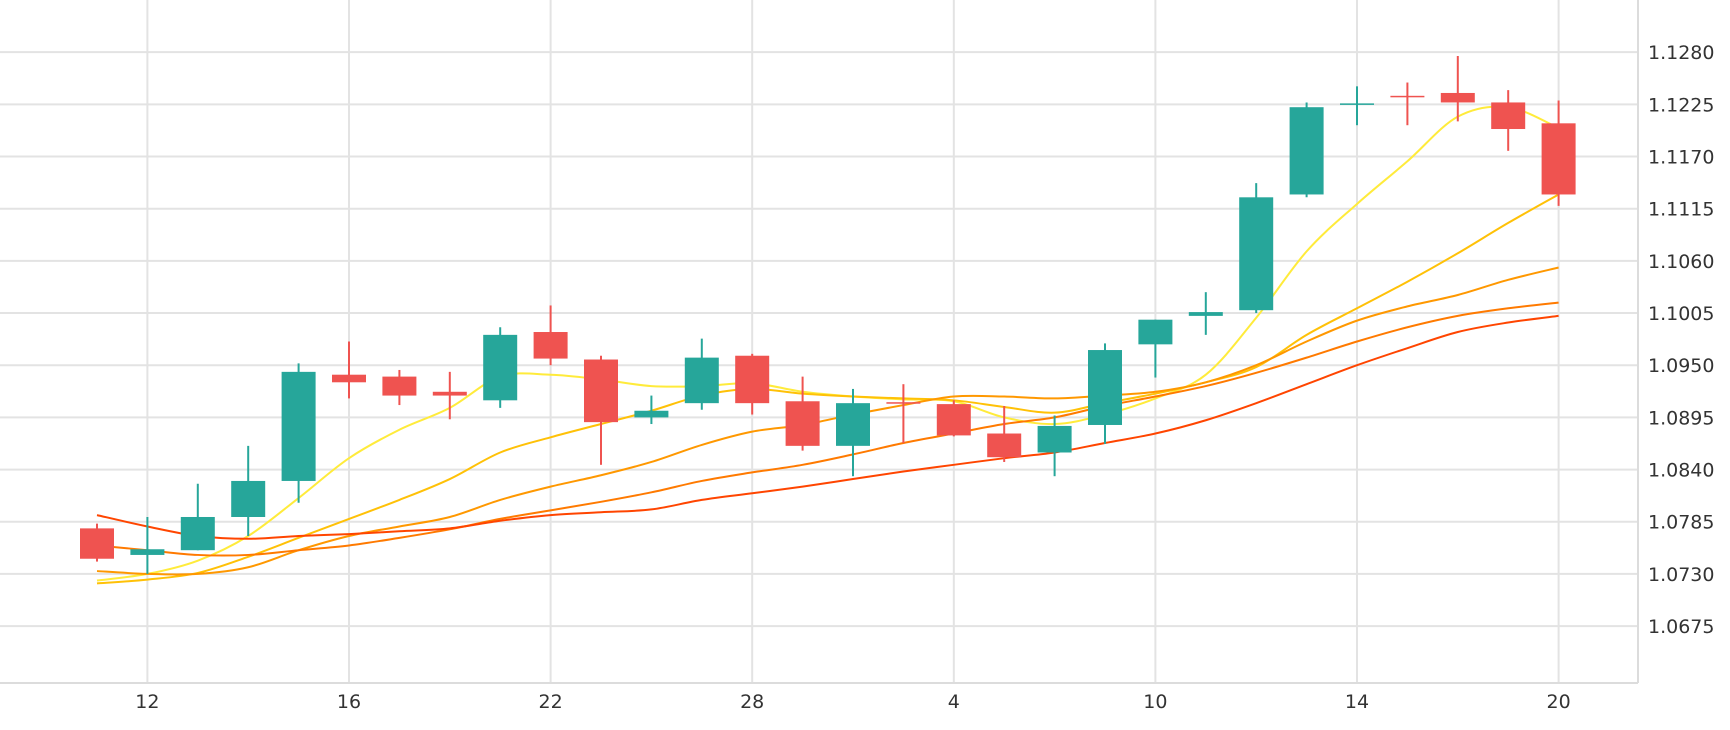 This screenshot has width=1730, height=730. I want to click on price-axis-label: 1.1060, so click(1681, 262).